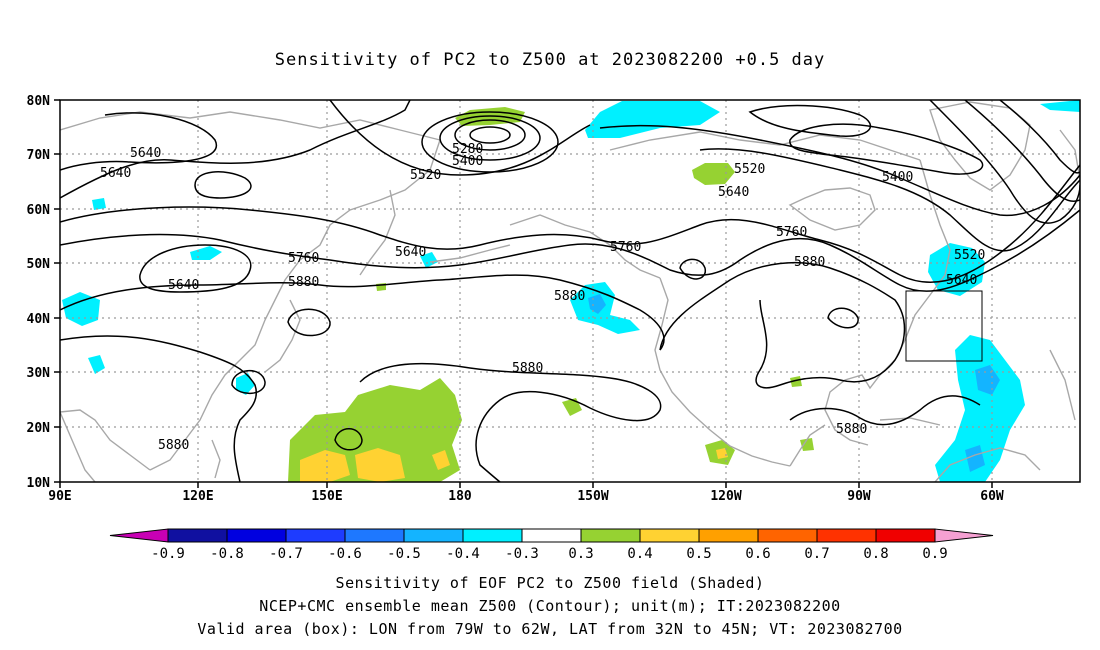 The width and height of the screenshot is (1100, 650). Describe the element at coordinates (652, 119) in the screenshot. I see `shade-cyan-arctic` at that location.